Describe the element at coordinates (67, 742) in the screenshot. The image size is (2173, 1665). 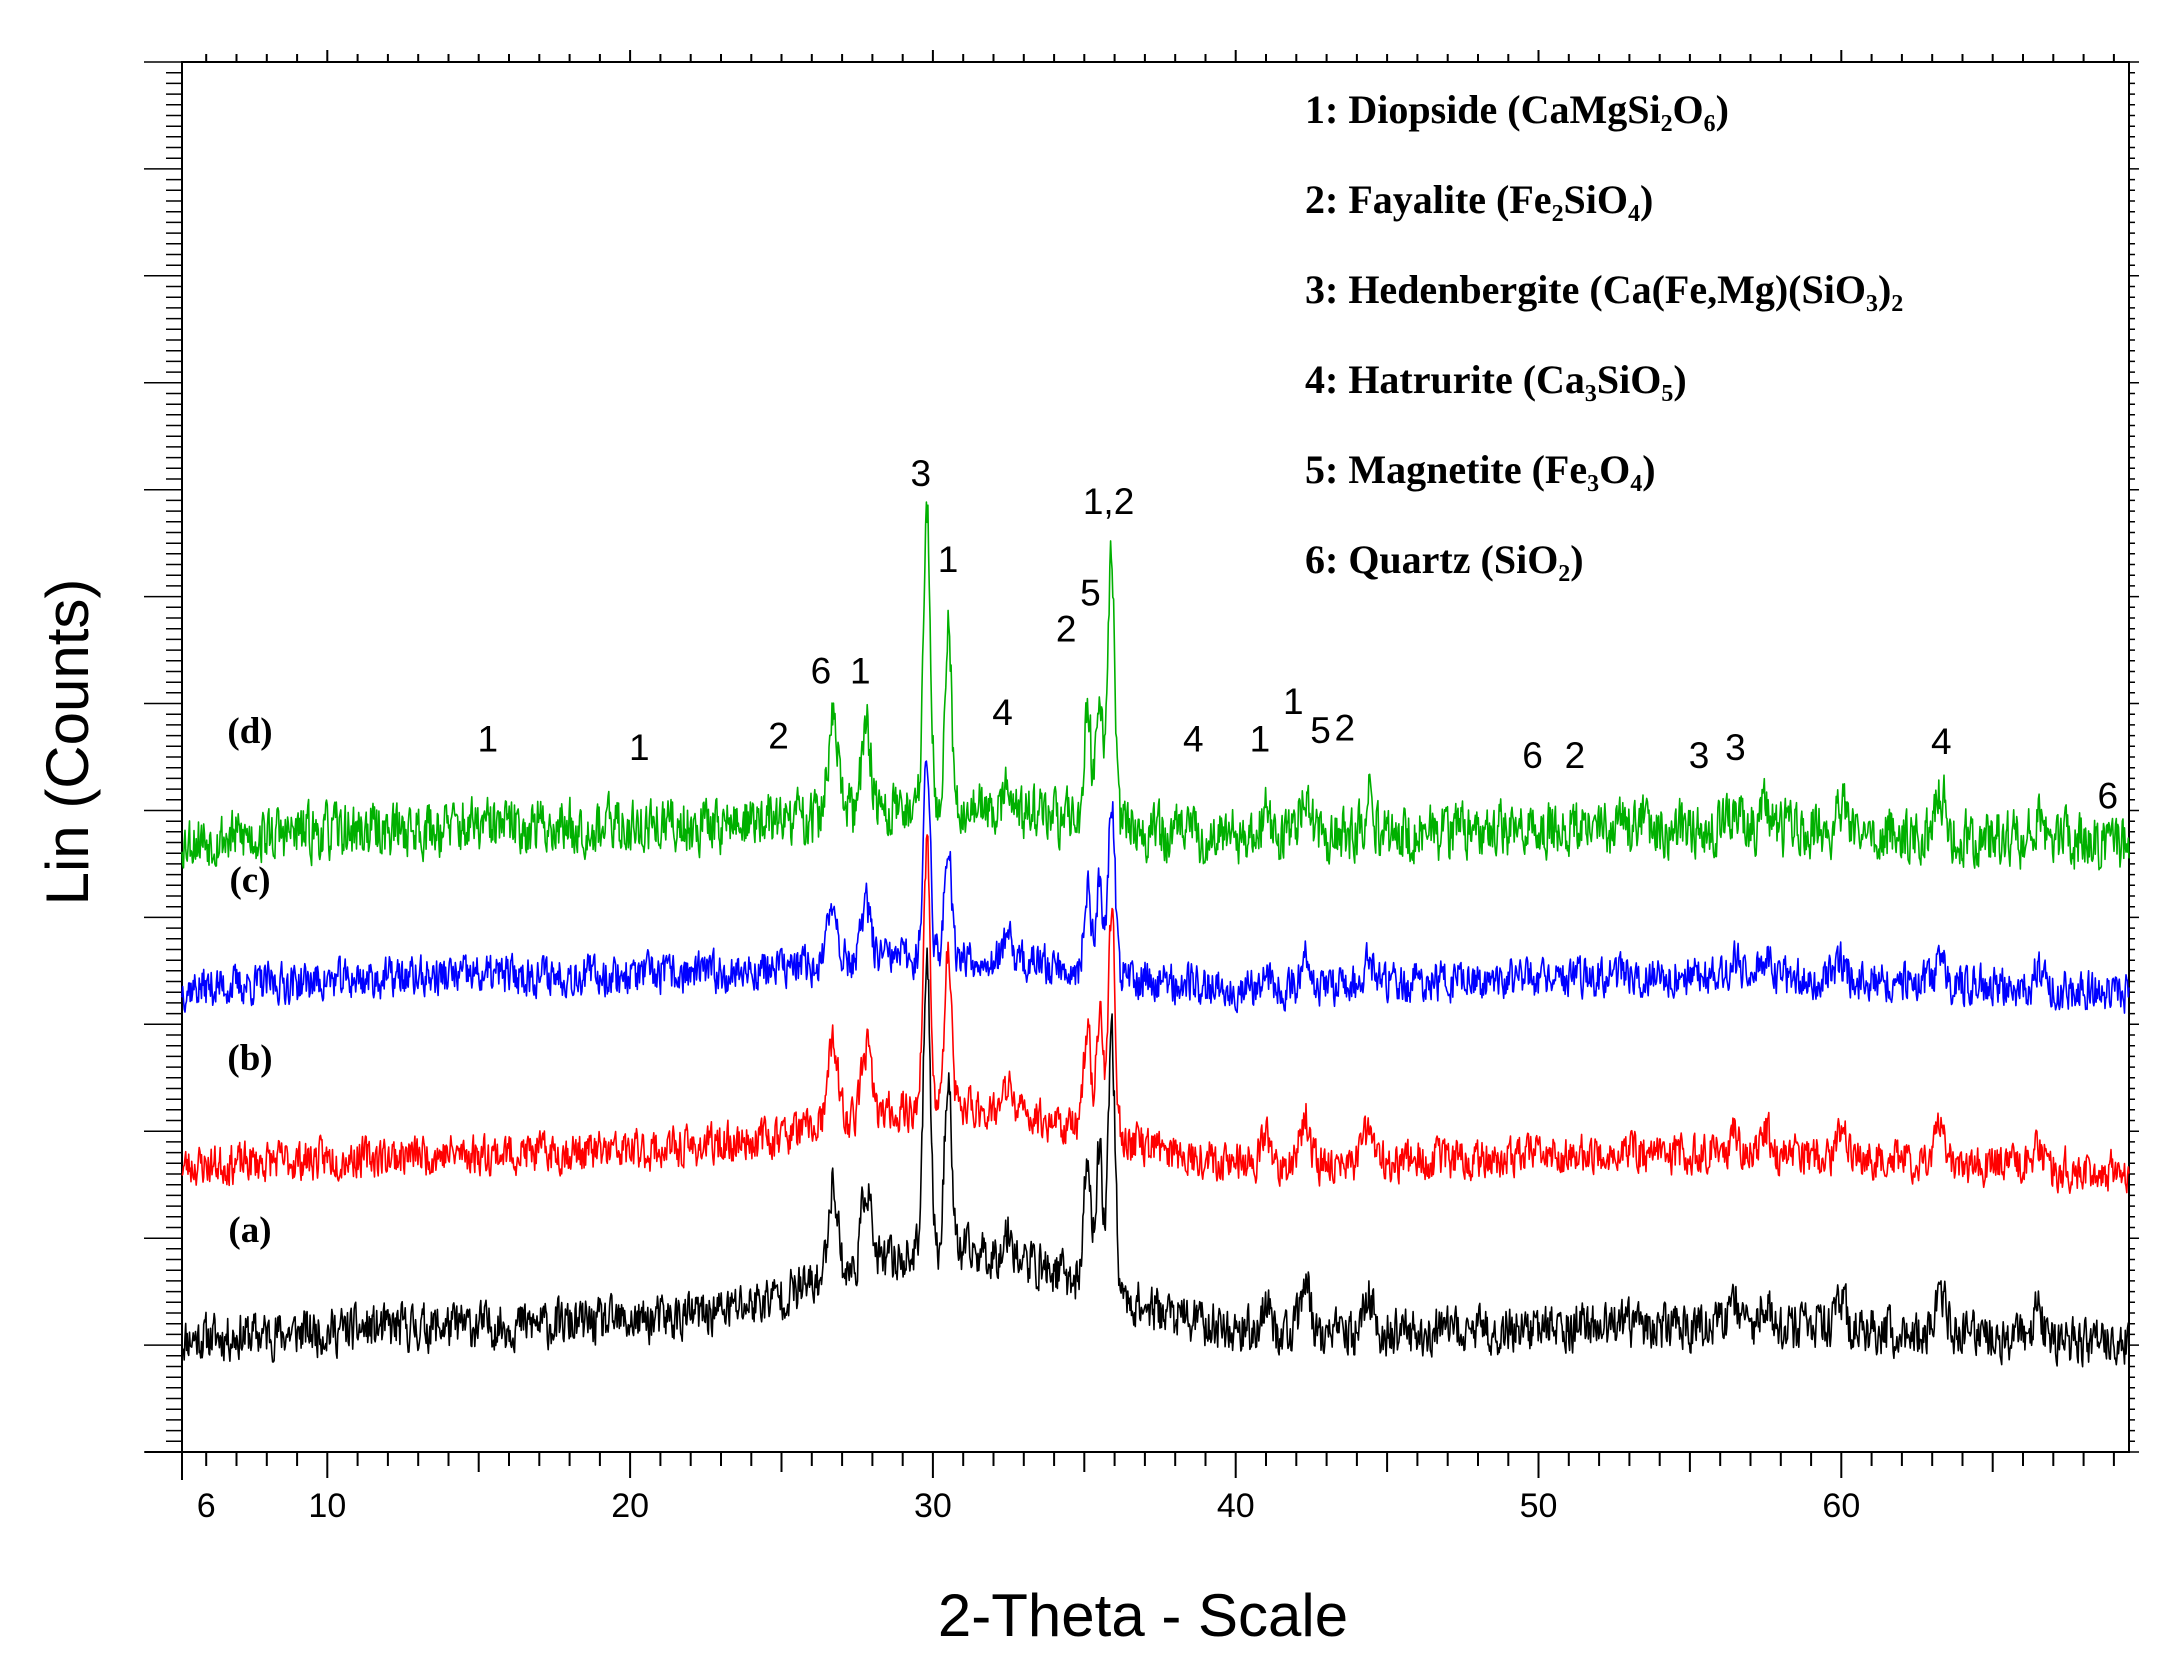
I see `y-axis-title: Lin (Counts)` at that location.